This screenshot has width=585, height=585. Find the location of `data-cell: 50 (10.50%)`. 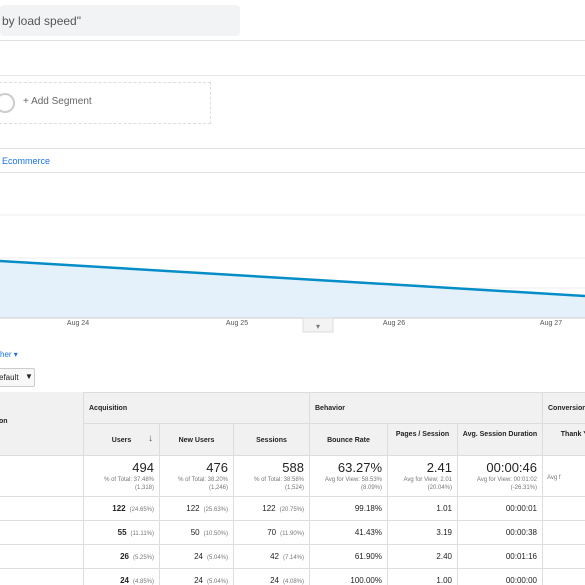

data-cell: 50 (10.50%) is located at coordinates (197, 533).